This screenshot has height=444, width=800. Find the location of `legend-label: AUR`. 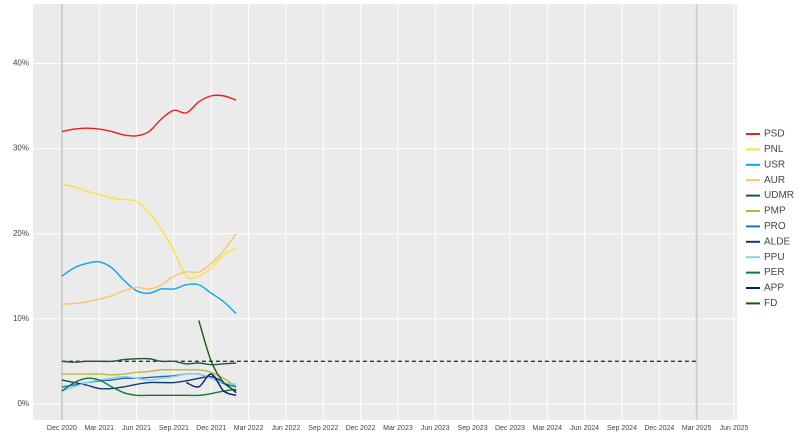

legend-label: AUR is located at coordinates (774, 180).